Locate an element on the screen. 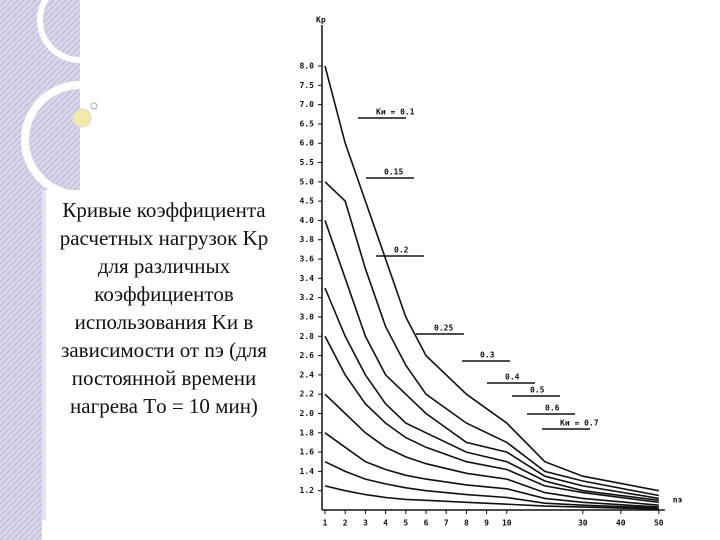 This screenshot has width=720, height=540. legend-label: Kи = 0.1 is located at coordinates (395, 112).